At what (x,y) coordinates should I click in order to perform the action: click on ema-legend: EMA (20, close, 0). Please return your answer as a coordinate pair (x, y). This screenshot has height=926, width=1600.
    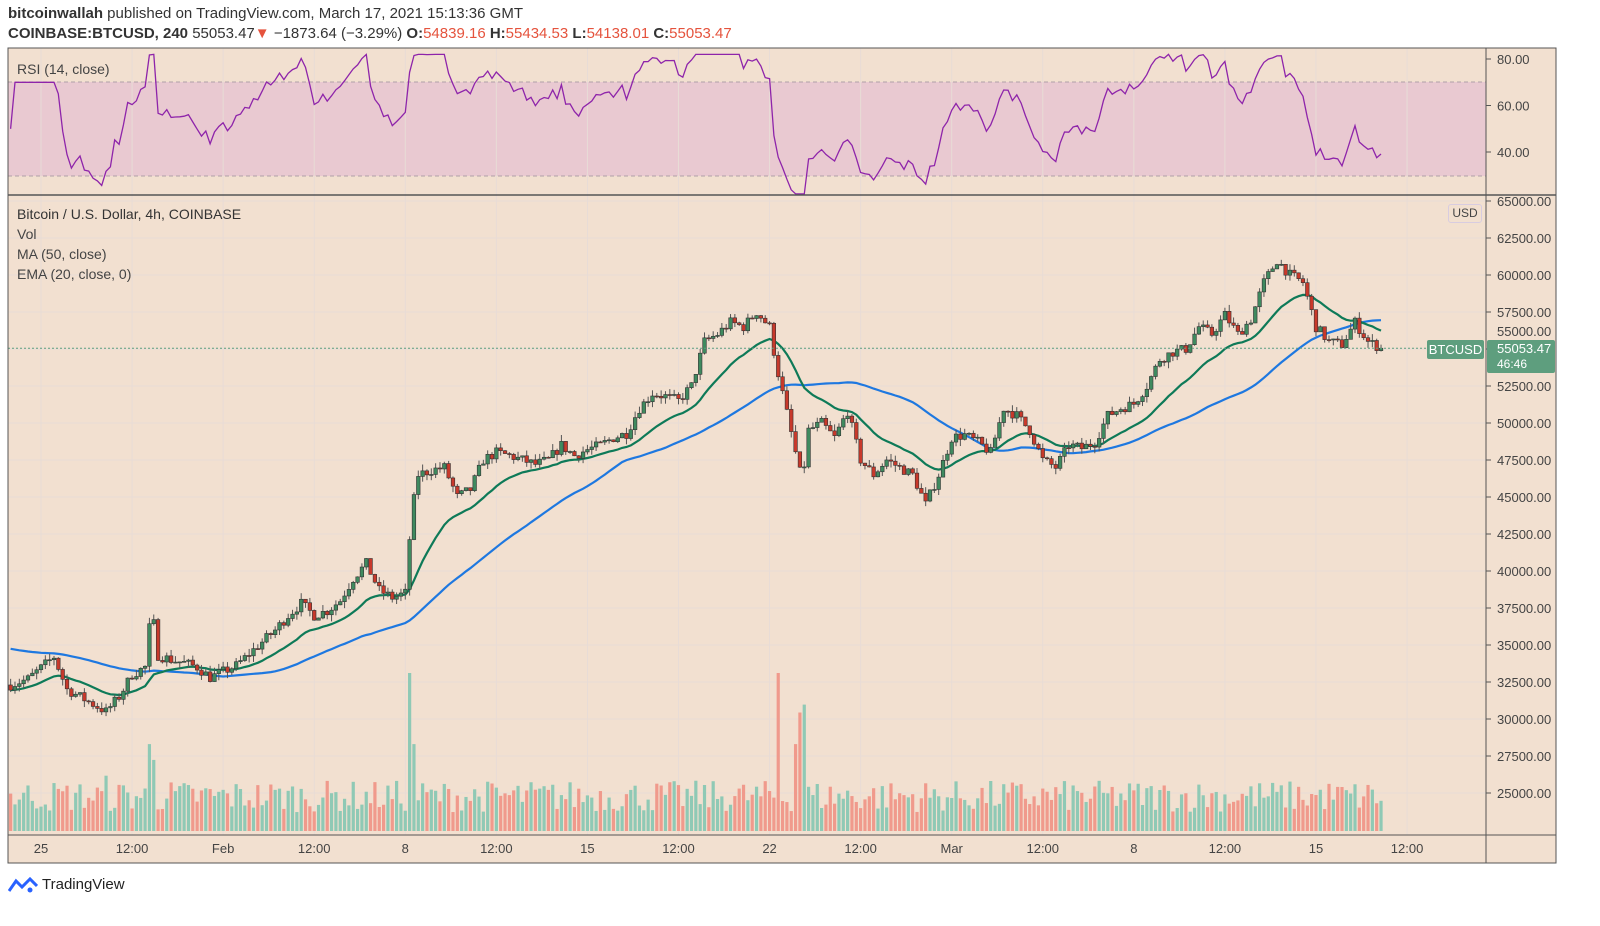
    Looking at the image, I should click on (74, 274).